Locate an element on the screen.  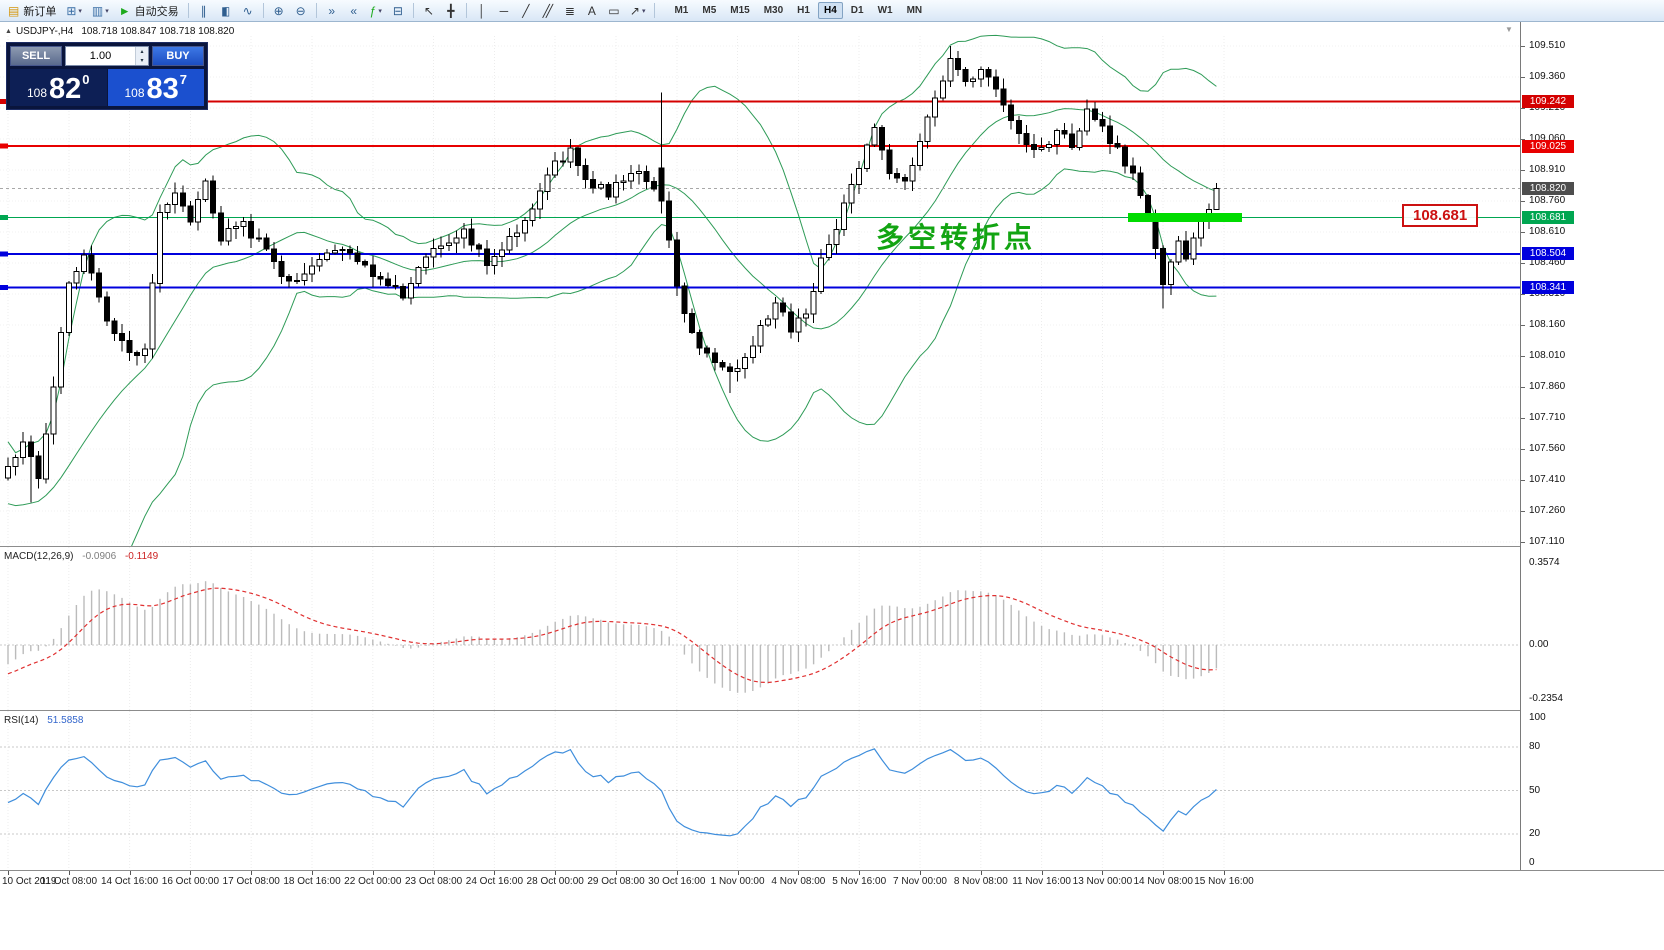
new-order-button: ▤ 新订单 is located at coordinates (32, 10).